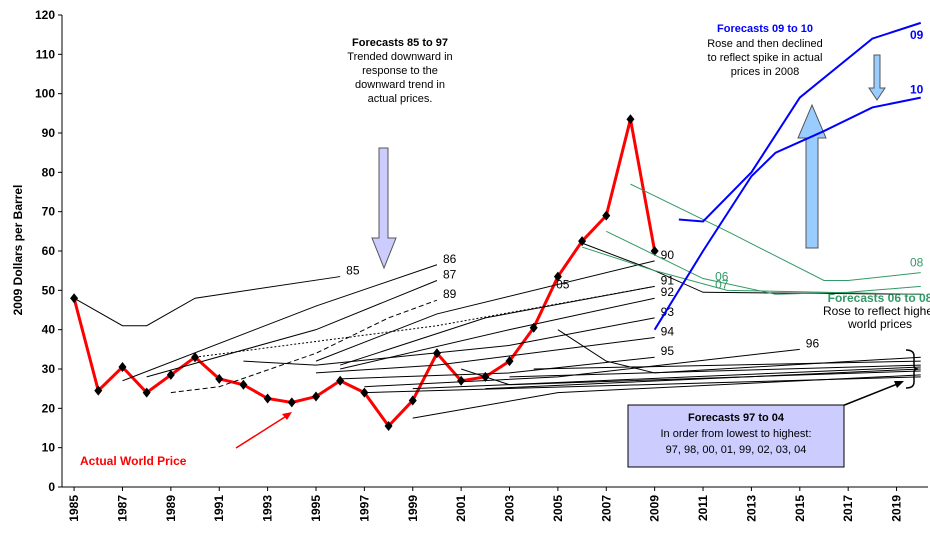 Image resolution: width=930 pixels, height=538 pixels. Describe the element at coordinates (45, 15) in the screenshot. I see `y-tick-label: 120` at that location.